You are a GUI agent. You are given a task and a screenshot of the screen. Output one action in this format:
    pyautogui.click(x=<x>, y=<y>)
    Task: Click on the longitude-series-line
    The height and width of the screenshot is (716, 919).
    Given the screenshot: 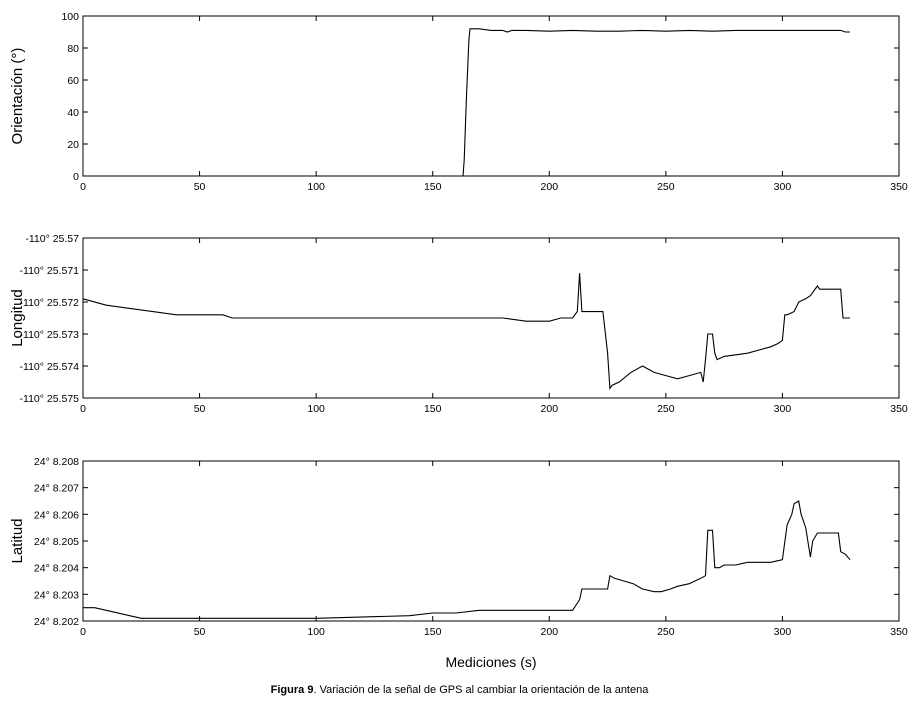 What is the action you would take?
    pyautogui.click(x=466, y=331)
    